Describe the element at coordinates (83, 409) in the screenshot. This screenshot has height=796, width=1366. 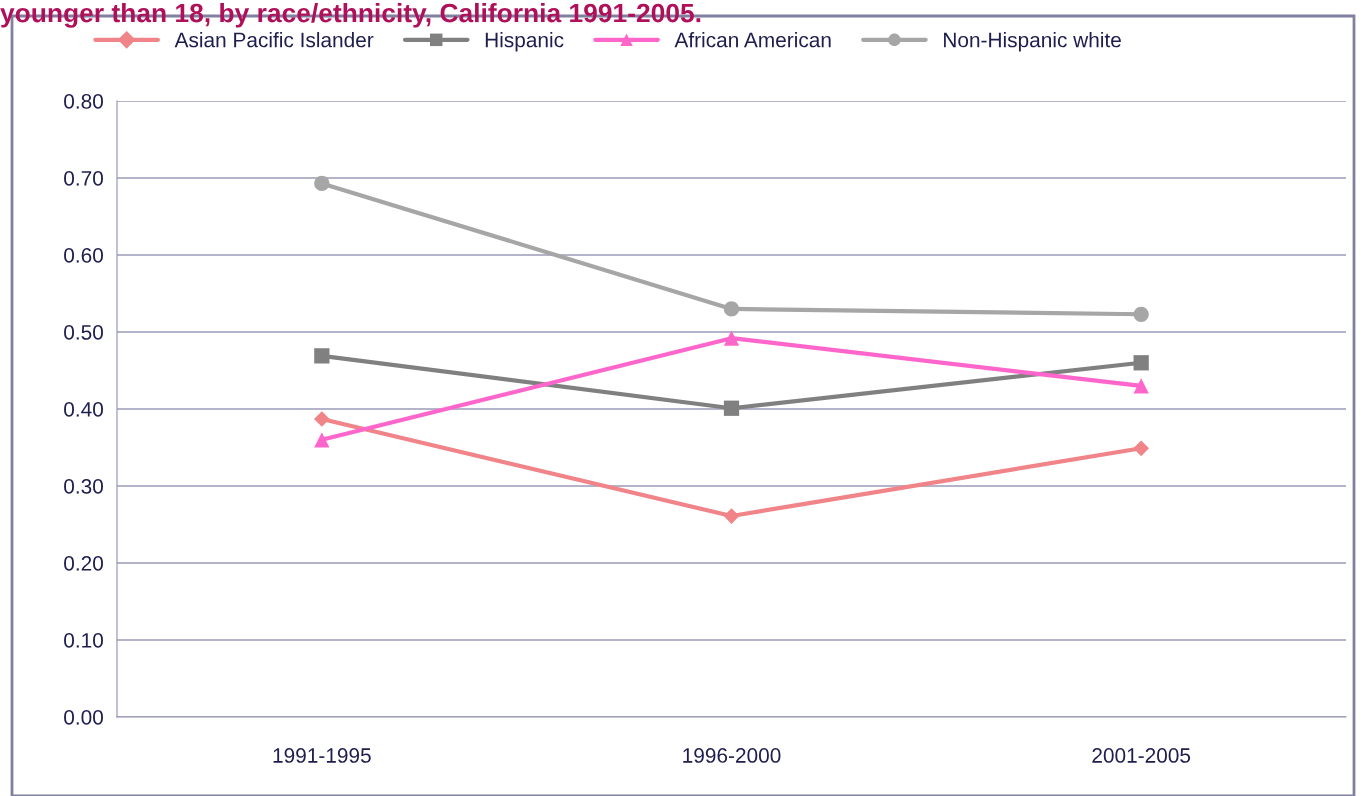
I see `y-tick-label: 0.40` at that location.